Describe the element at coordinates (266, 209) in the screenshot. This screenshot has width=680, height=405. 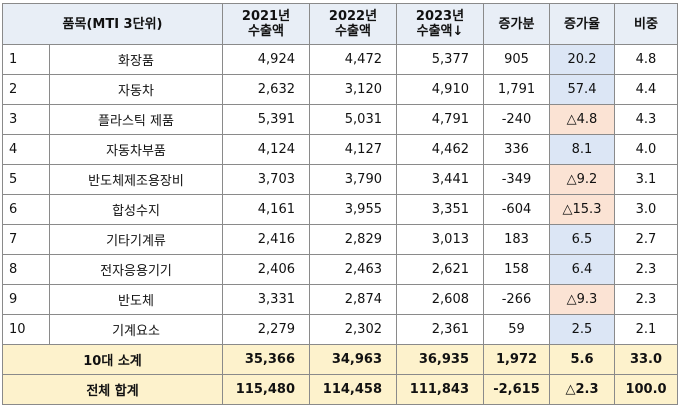
I see `export-2021-cell: 4,161` at that location.